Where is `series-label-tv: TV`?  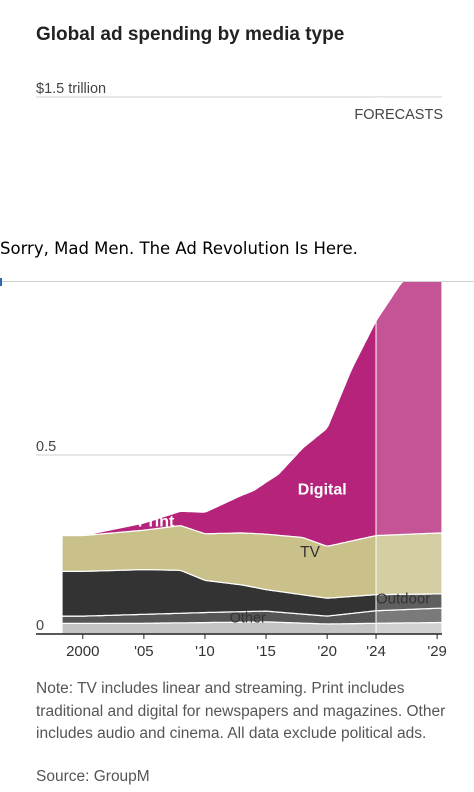
series-label-tv: TV is located at coordinates (310, 552).